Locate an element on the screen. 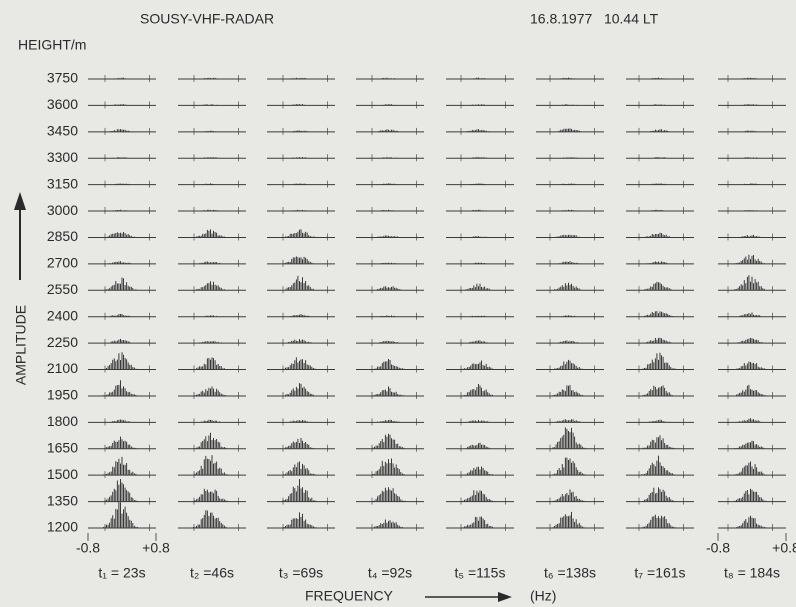  series-label: t₅ =115s is located at coordinates (480, 573).